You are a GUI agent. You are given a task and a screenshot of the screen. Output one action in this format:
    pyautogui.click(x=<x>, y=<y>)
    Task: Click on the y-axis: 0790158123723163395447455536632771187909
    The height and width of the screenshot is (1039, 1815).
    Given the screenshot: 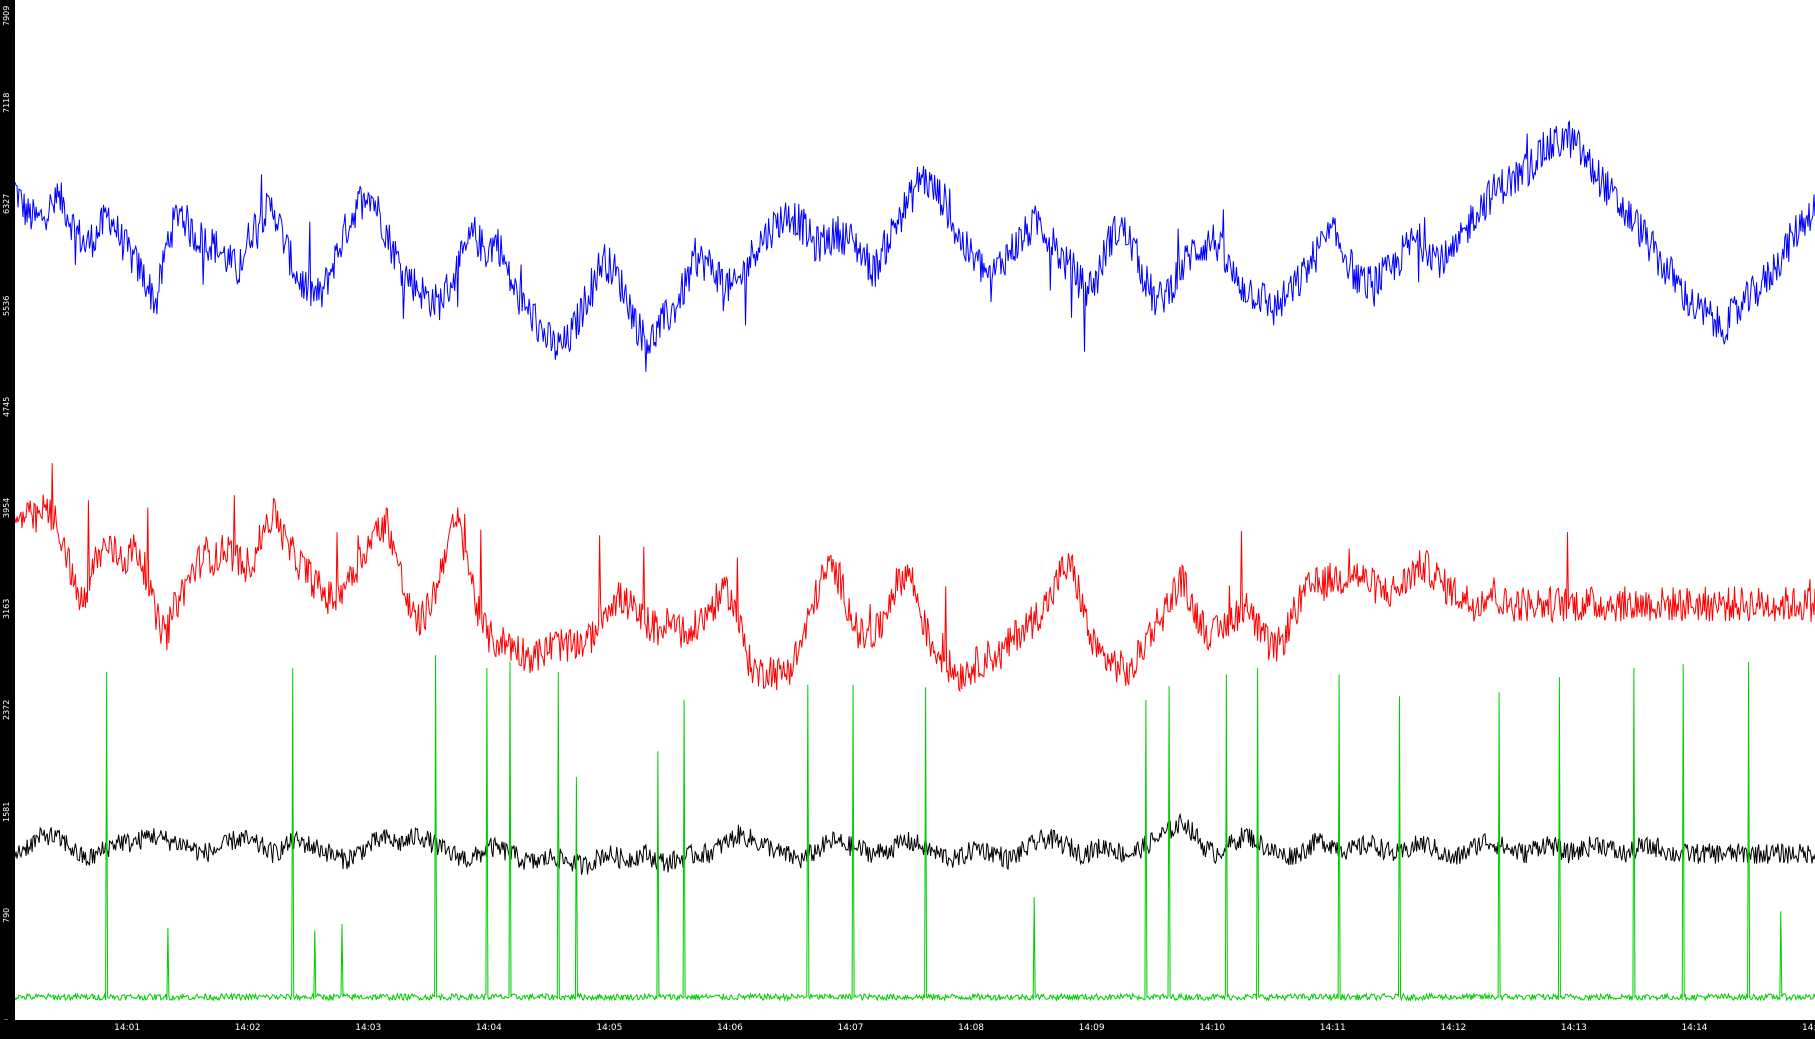 What is the action you would take?
    pyautogui.click(x=7, y=512)
    